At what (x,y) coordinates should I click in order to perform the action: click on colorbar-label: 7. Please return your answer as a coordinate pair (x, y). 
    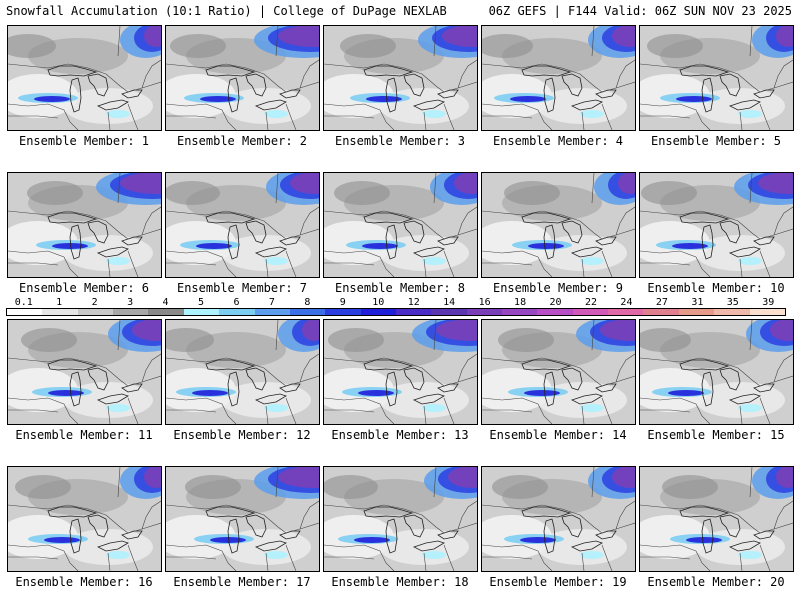
    Looking at the image, I should click on (271, 302).